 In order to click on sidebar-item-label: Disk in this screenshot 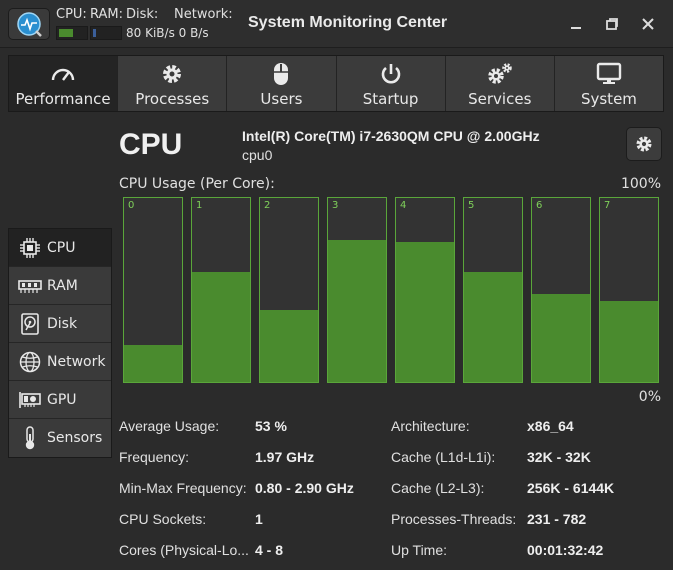, I will do `click(62, 323)`.